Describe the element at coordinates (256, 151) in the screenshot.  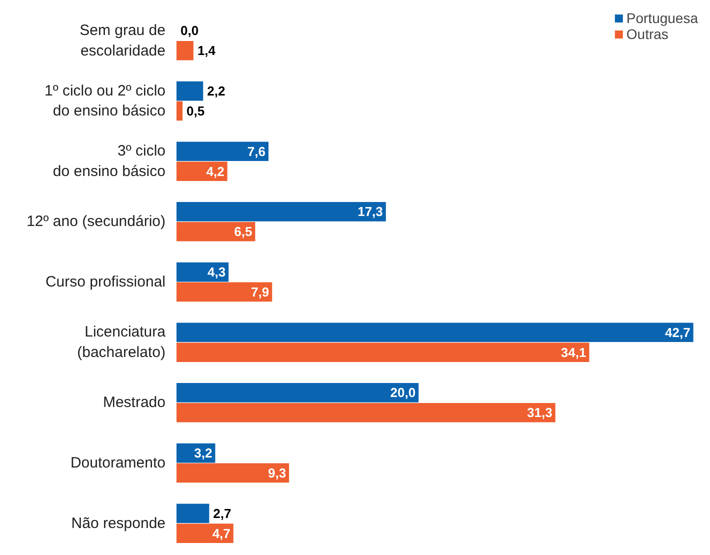
I see `data-label: 7,6` at that location.